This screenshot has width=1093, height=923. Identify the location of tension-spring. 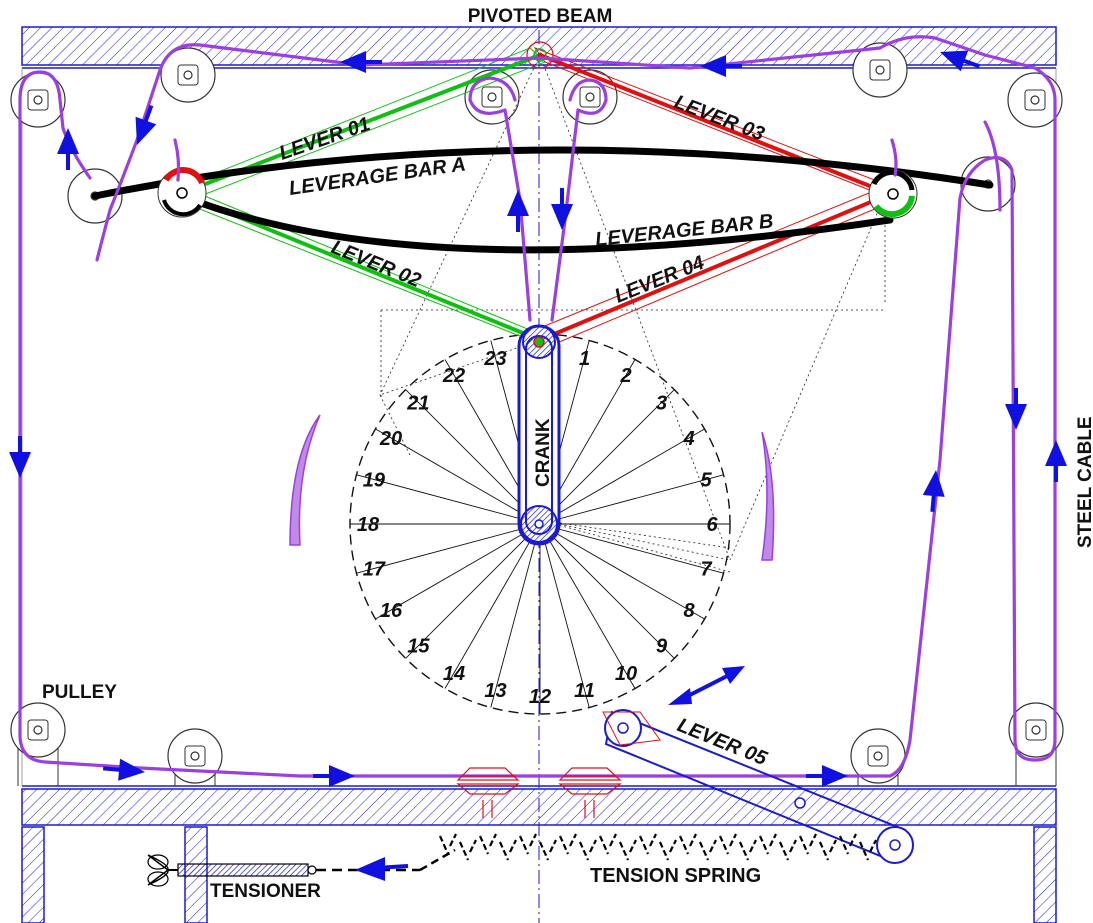
(657, 847).